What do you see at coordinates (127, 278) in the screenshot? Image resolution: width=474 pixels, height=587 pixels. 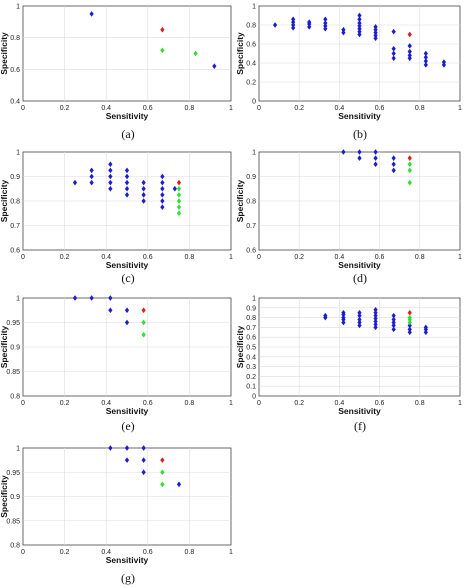 I see `panel-caption: (c)` at bounding box center [127, 278].